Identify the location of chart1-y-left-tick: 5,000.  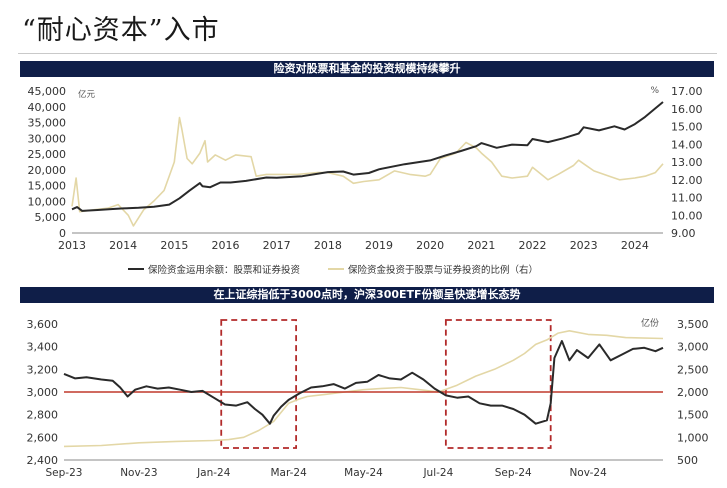
(51, 217).